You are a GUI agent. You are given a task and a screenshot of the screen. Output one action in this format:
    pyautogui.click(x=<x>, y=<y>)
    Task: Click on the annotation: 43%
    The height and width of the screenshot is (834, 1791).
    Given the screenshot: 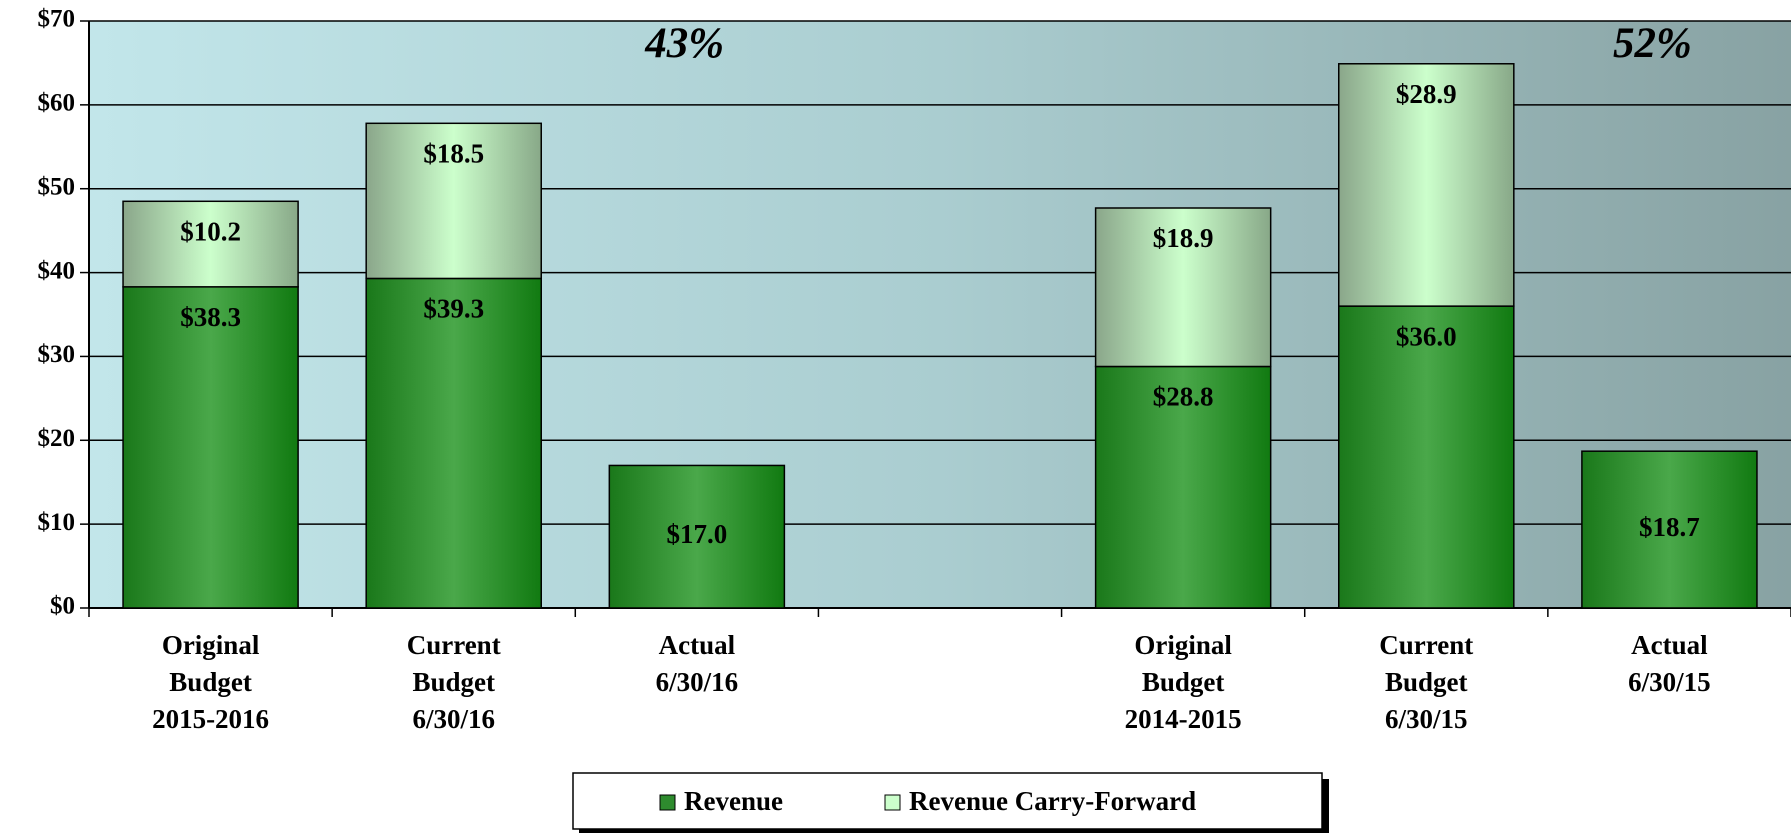 What is the action you would take?
    pyautogui.click(x=684, y=43)
    